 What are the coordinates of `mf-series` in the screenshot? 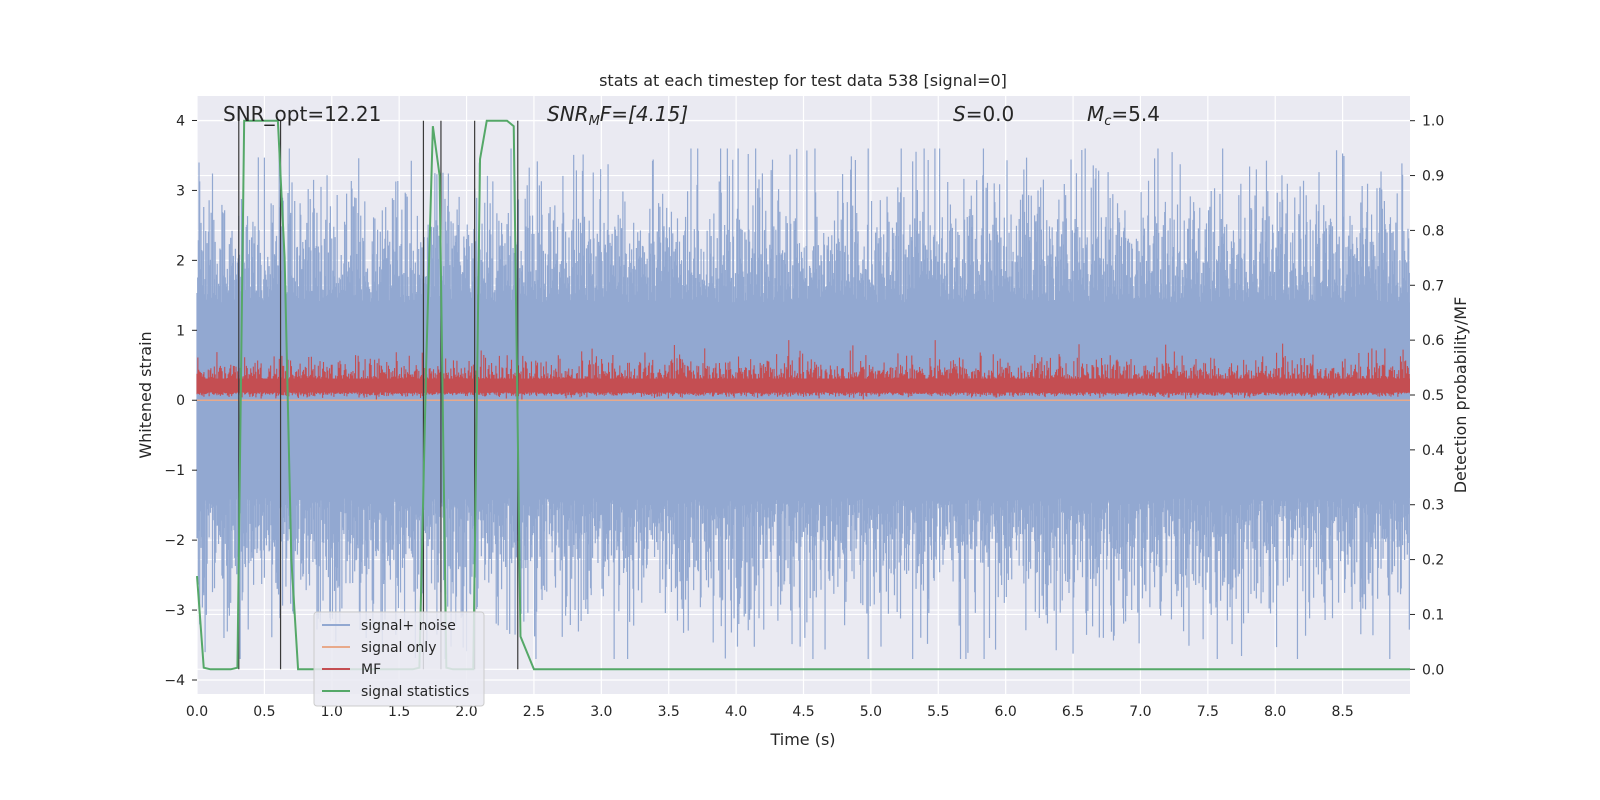 It's located at (803, 370).